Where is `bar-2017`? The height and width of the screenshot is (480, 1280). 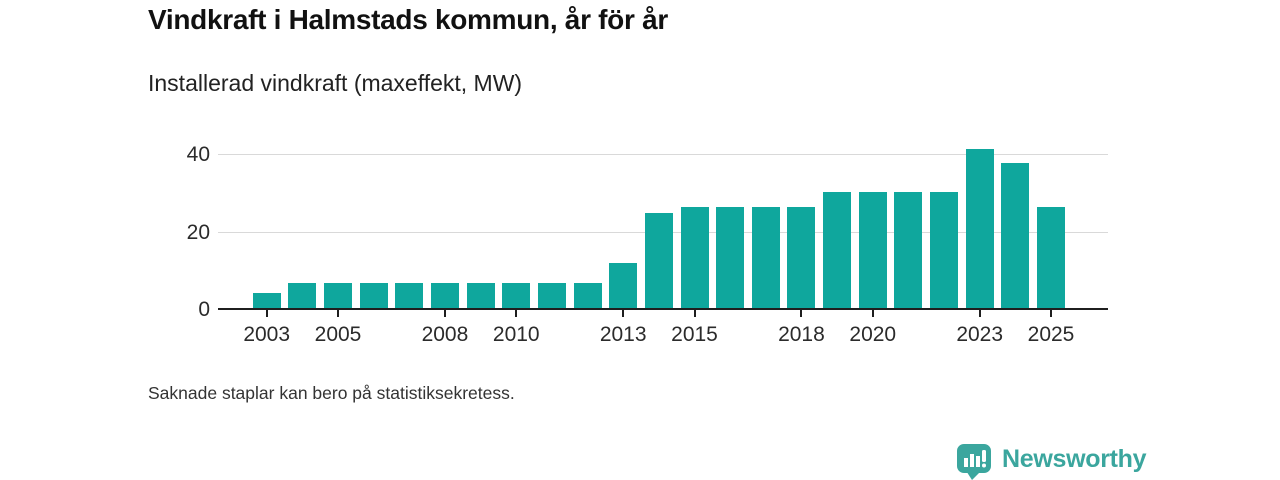
bar-2017 is located at coordinates (765, 257).